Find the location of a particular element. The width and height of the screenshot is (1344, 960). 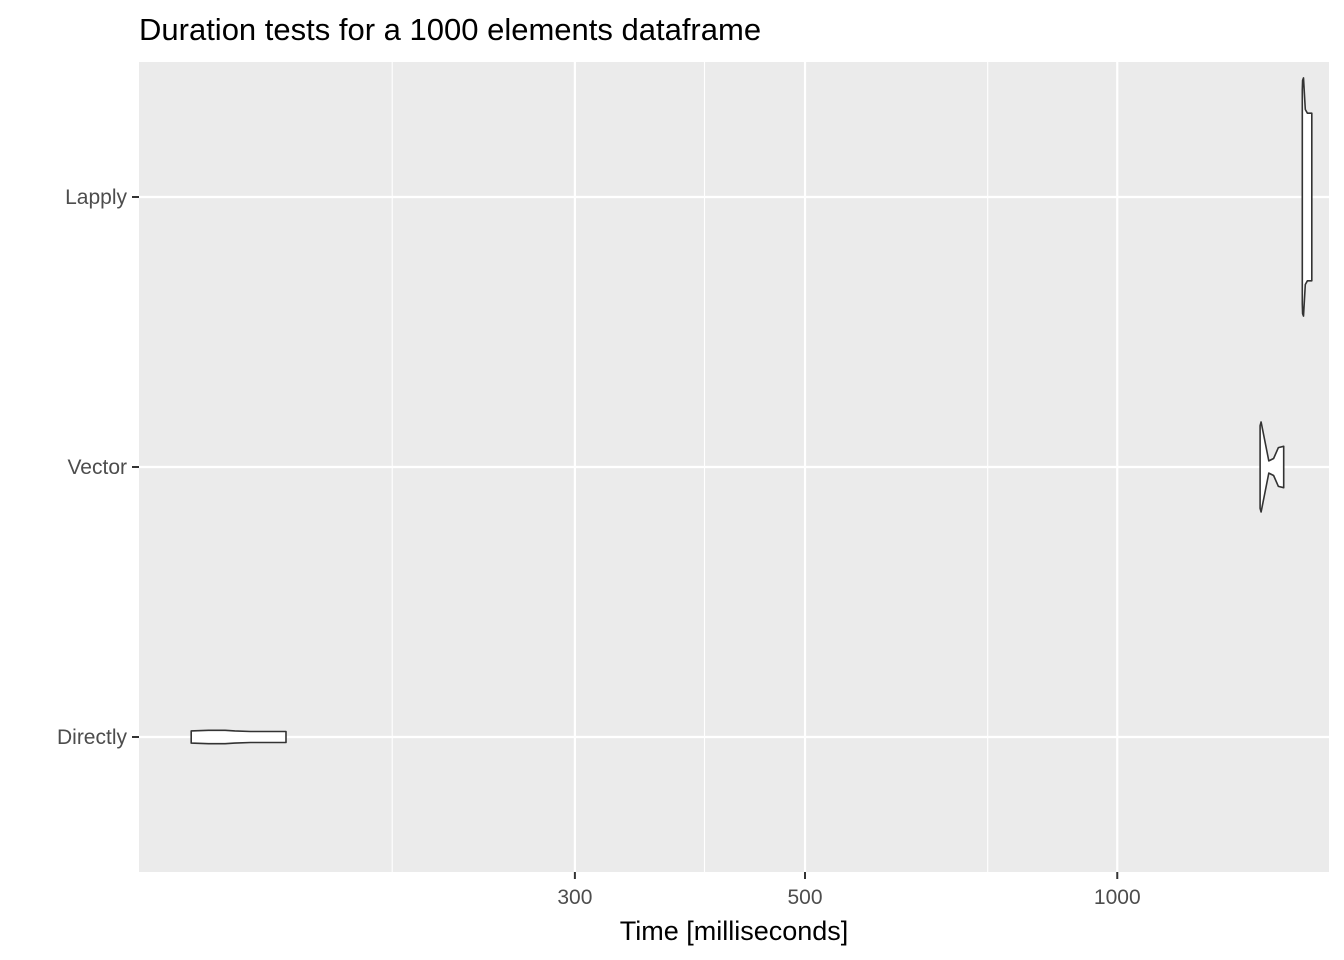

violin-vector is located at coordinates (1272, 467).